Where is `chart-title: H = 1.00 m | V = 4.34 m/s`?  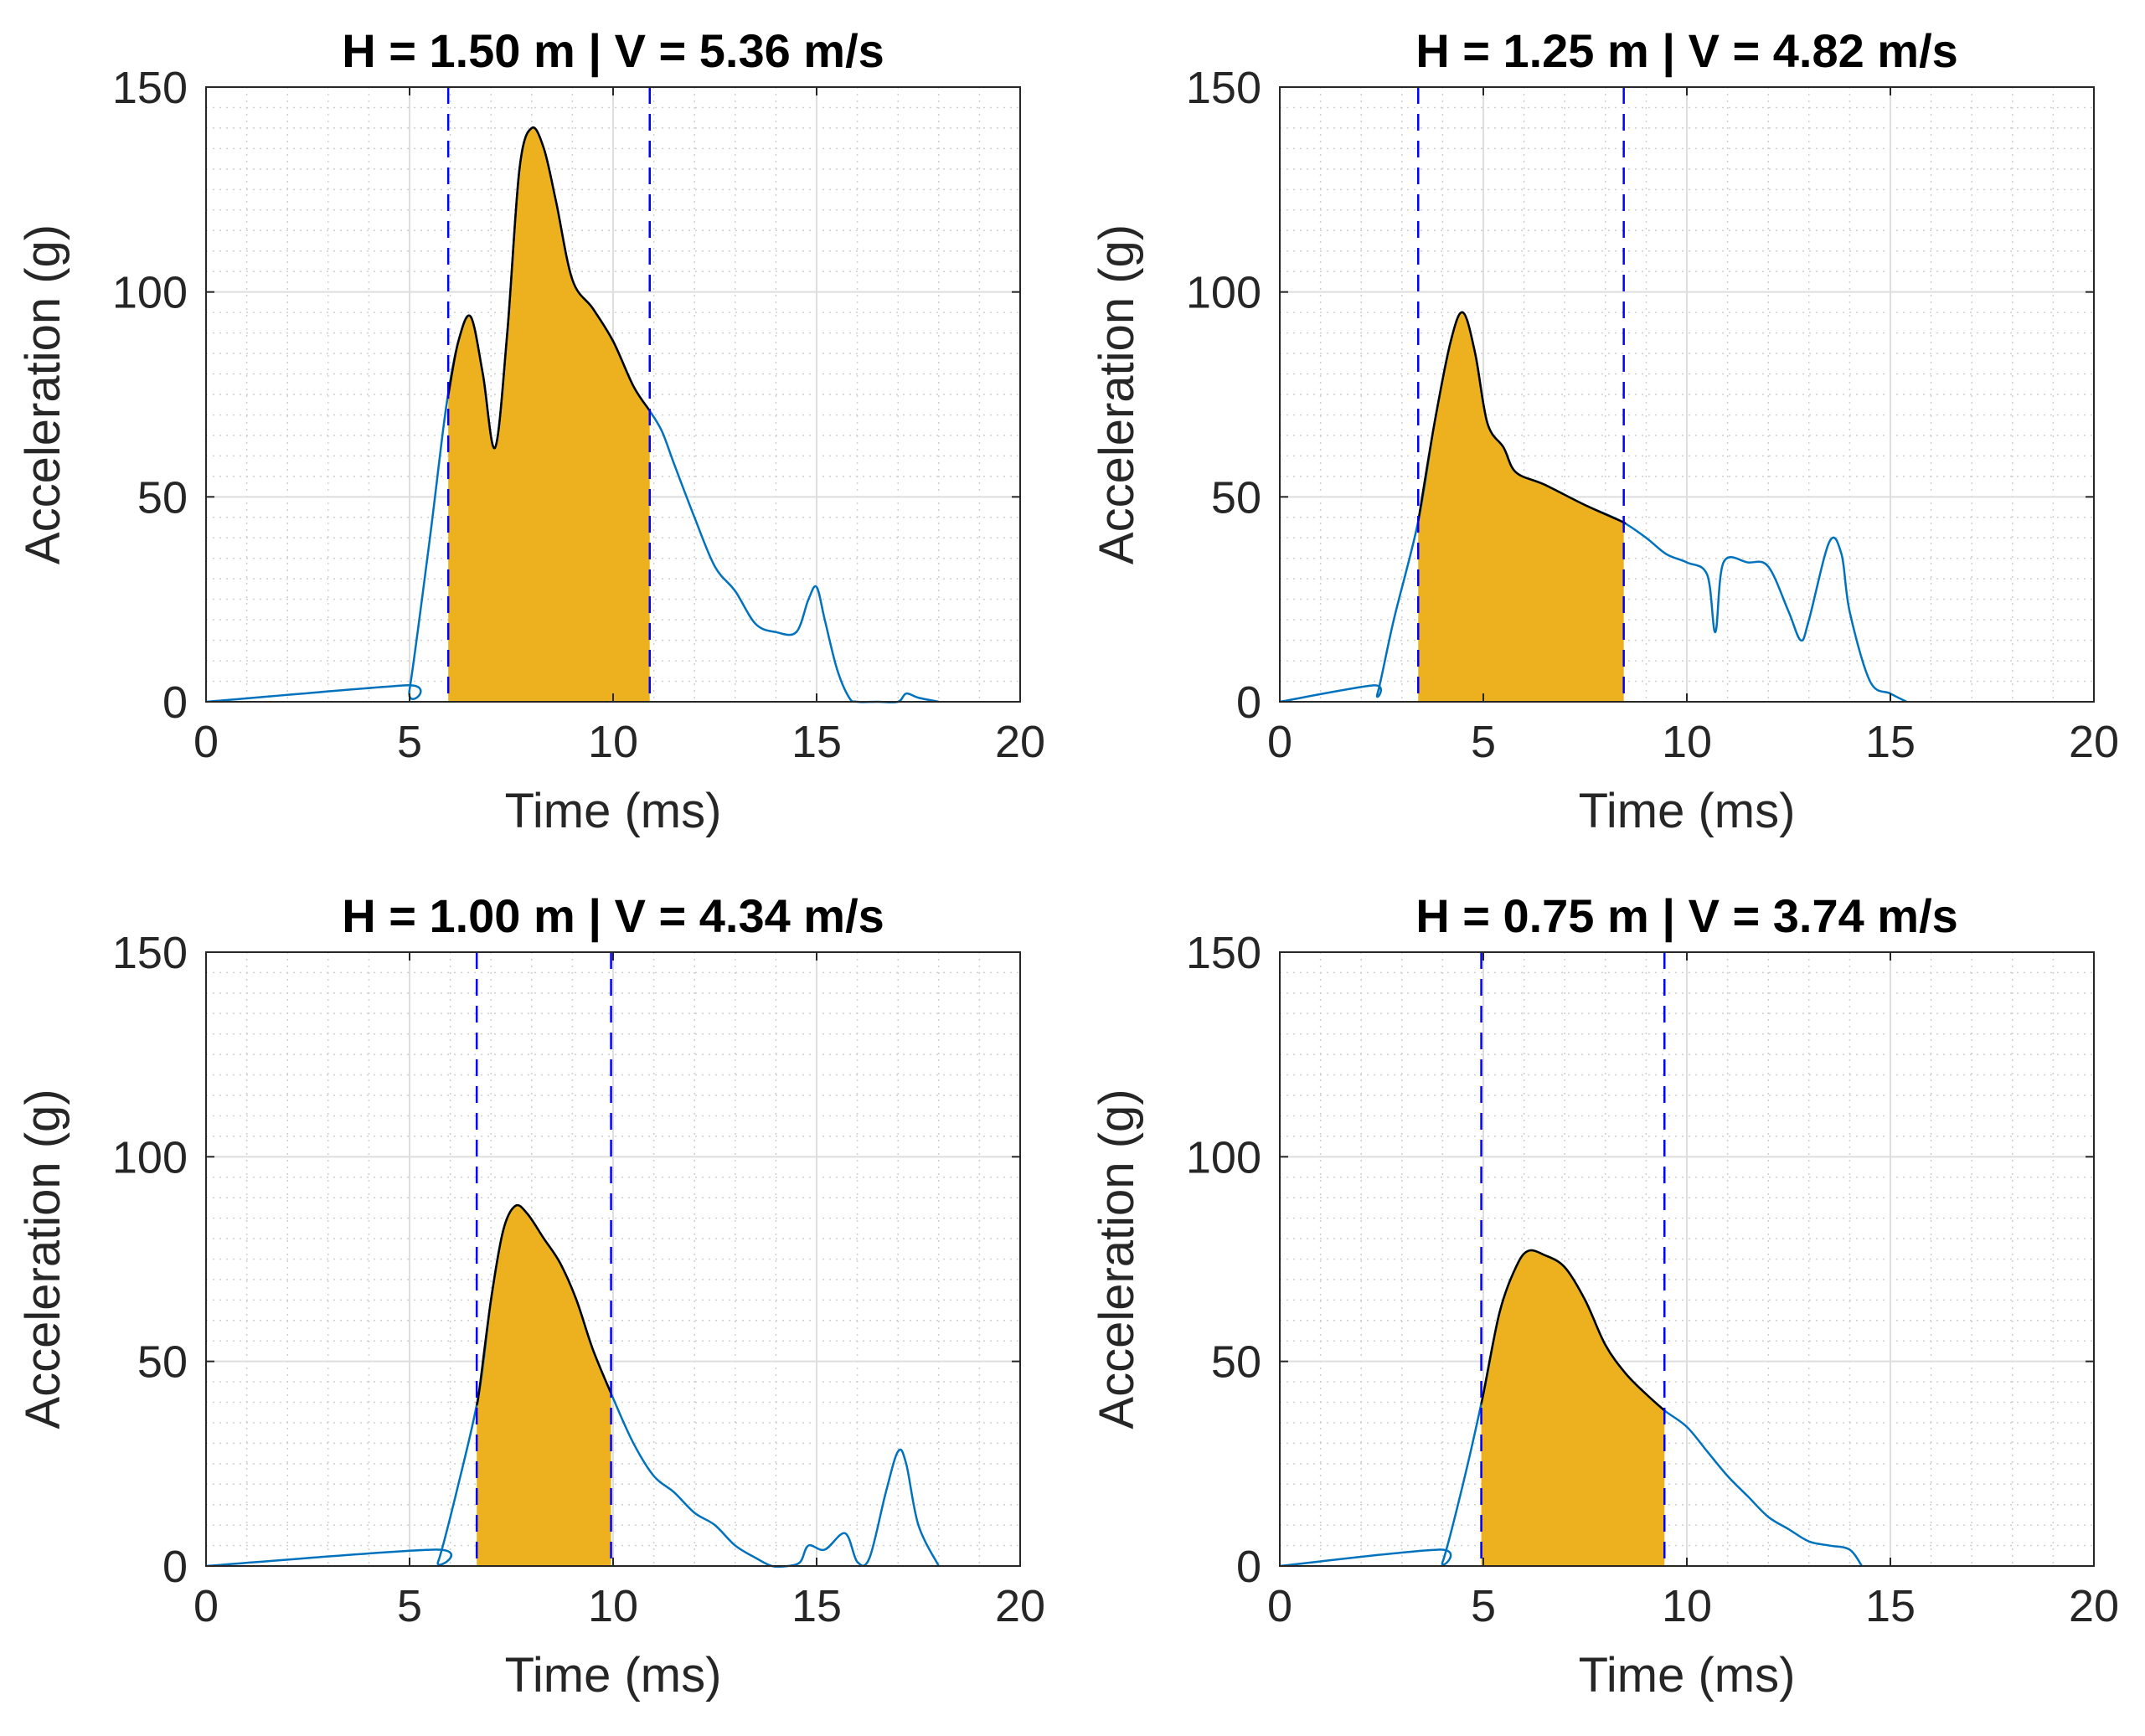 chart-title: H = 1.00 m | V = 4.34 m/s is located at coordinates (613, 916).